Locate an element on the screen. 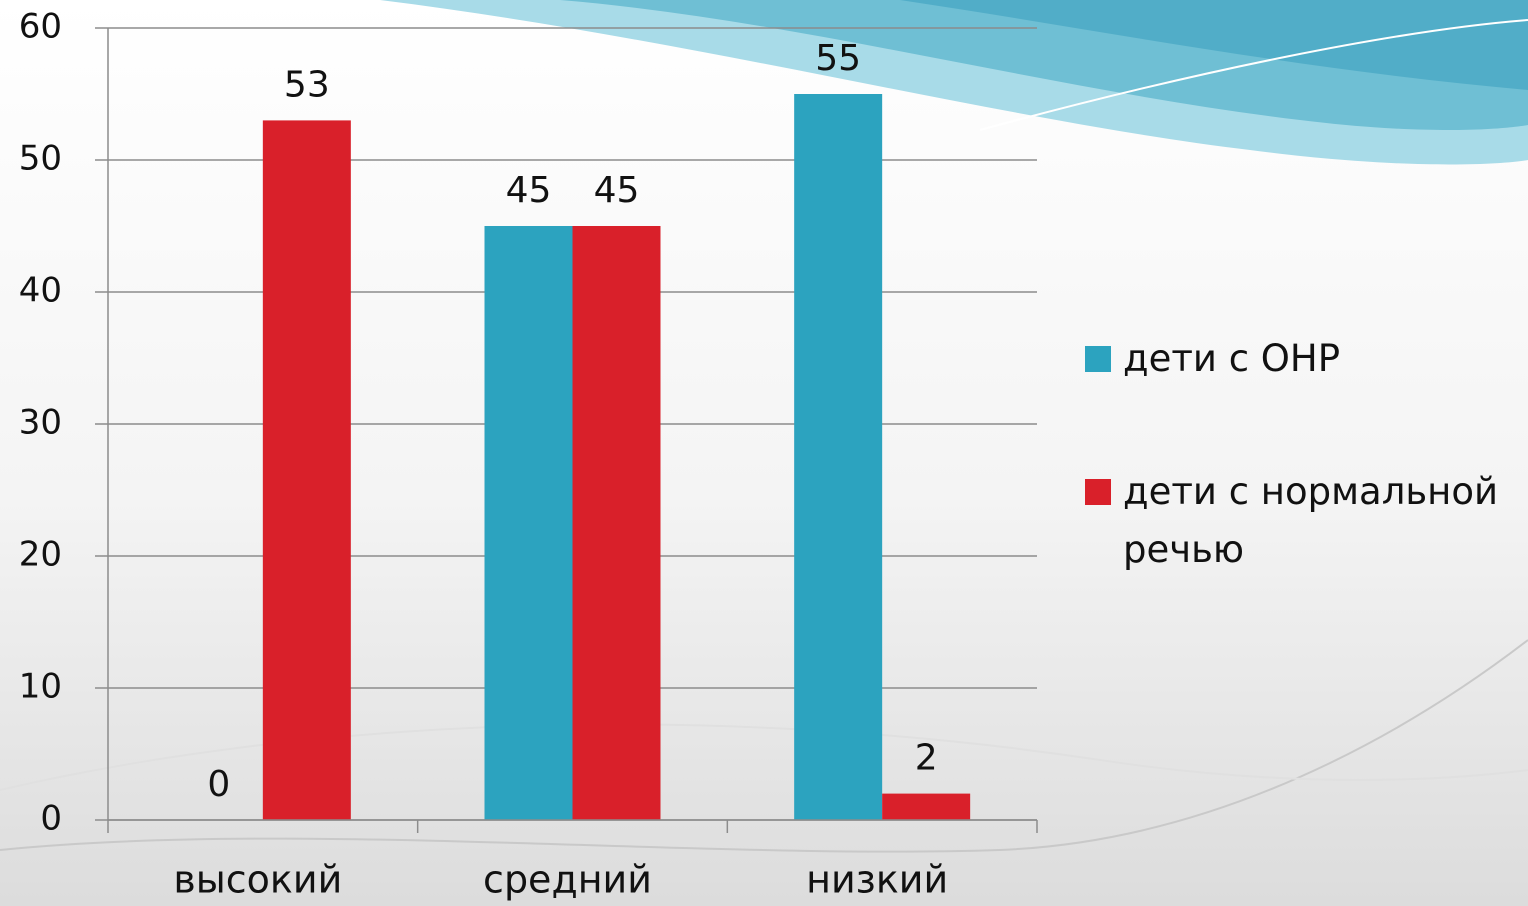 Image resolution: width=1528 pixels, height=906 pixels. legend-item: дети с нормальной речью is located at coordinates (1305, 521).